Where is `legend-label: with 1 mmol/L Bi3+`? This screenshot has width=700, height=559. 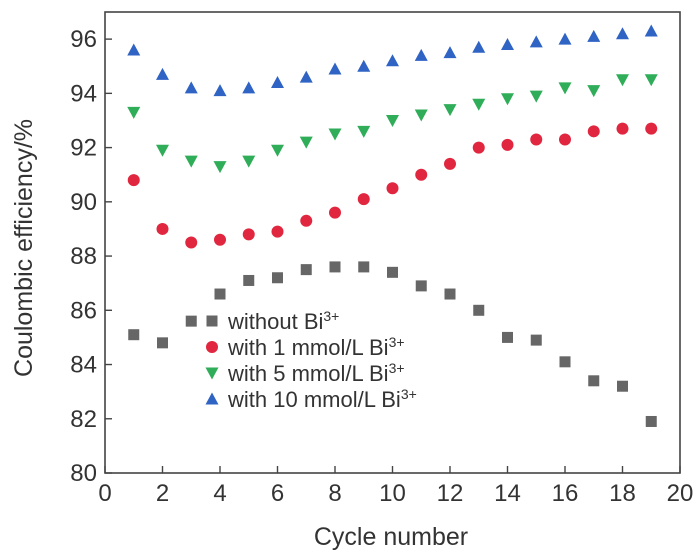 legend-label: with 1 mmol/L Bi3+ is located at coordinates (316, 347).